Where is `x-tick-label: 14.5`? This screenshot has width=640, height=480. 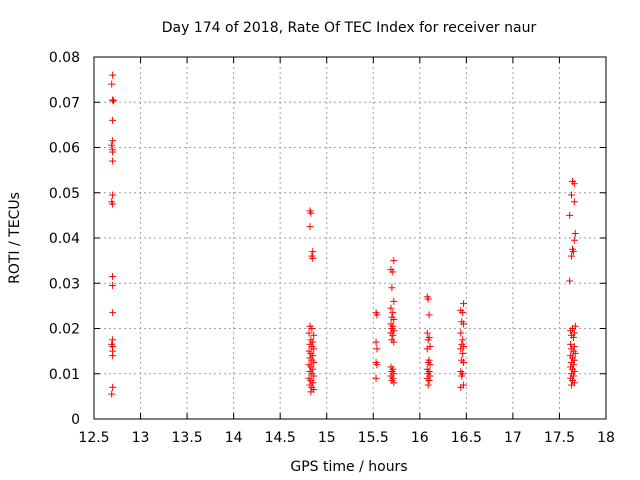
x-tick-label: 14.5 is located at coordinates (280, 438).